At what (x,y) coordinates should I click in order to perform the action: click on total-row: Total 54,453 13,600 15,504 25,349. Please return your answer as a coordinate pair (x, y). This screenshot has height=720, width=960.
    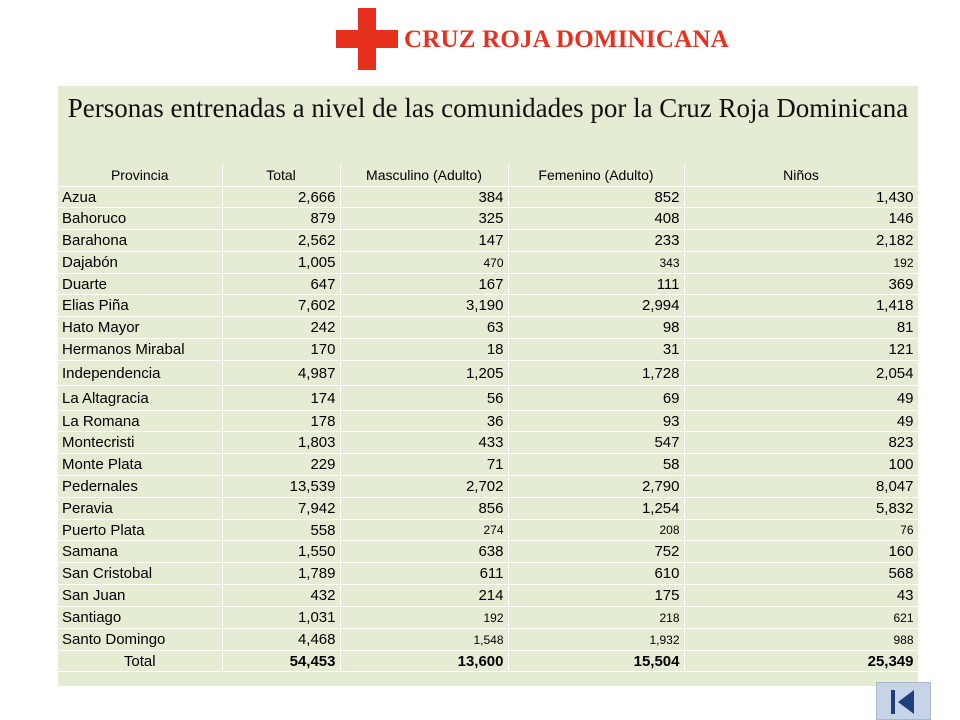
    Looking at the image, I should click on (488, 661).